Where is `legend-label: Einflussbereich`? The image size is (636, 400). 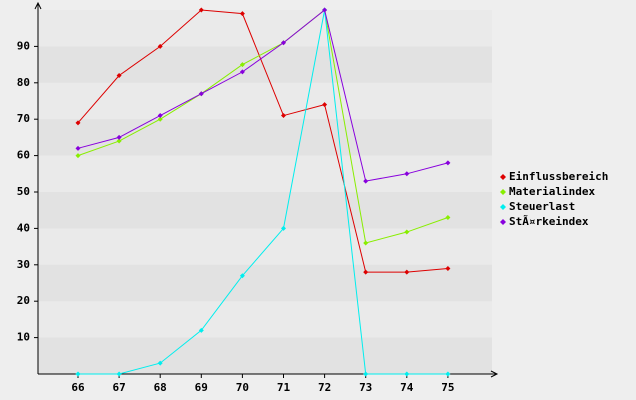 legend-label: Einflussbereich is located at coordinates (558, 176).